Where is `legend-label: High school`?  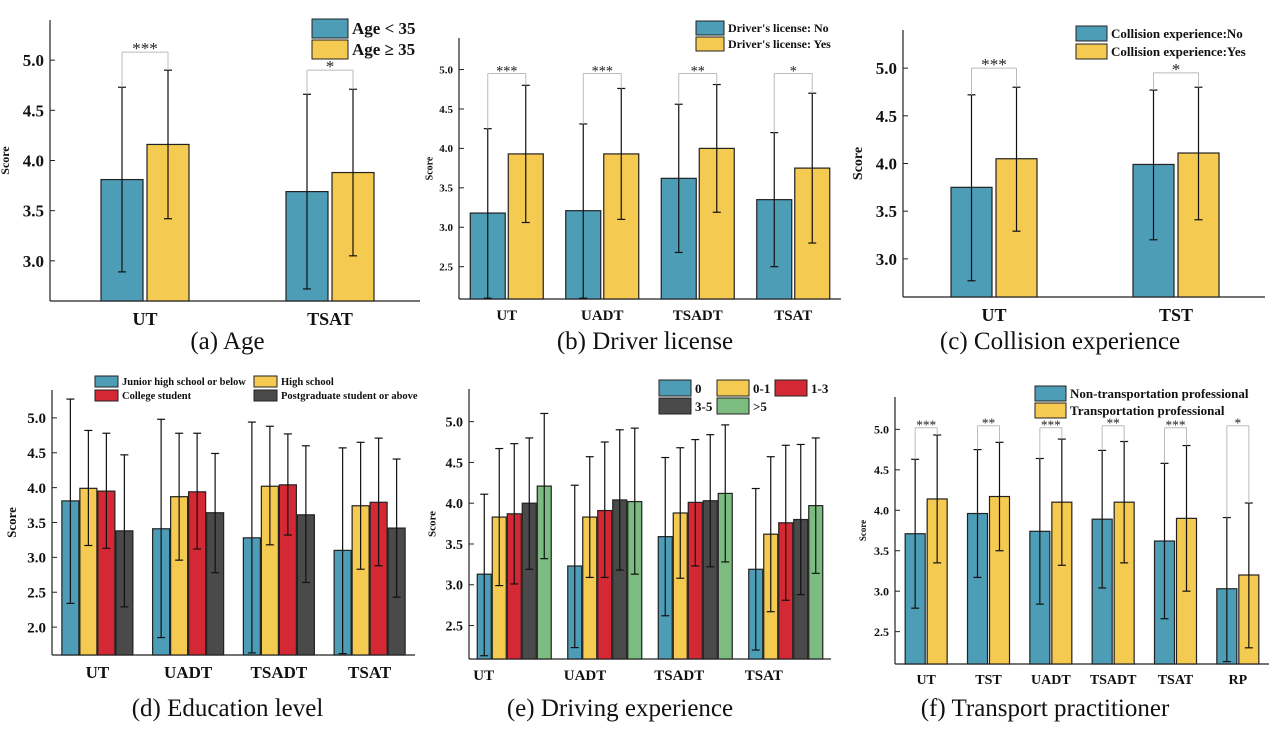
legend-label: High school is located at coordinates (307, 382).